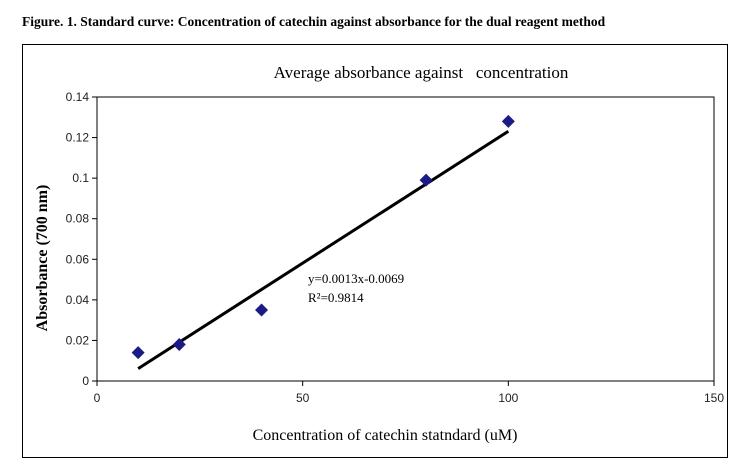 This screenshot has width=750, height=475. What do you see at coordinates (336, 297) in the screenshot?
I see `r-squared-label: R²=0.9814` at bounding box center [336, 297].